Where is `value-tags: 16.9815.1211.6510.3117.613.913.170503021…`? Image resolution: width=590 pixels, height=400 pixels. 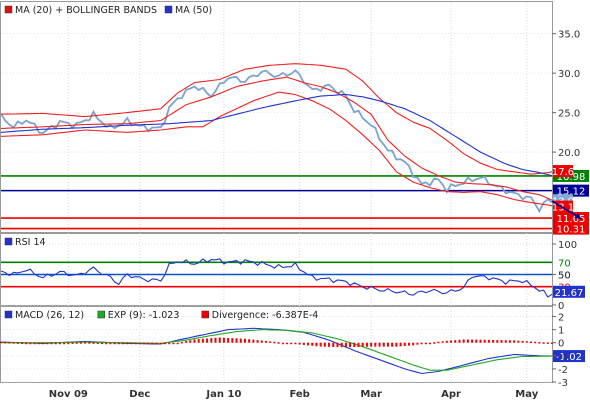
value-tags: 16.9815.1211.6510.3117.613.913.170503021… is located at coordinates (570, 264).